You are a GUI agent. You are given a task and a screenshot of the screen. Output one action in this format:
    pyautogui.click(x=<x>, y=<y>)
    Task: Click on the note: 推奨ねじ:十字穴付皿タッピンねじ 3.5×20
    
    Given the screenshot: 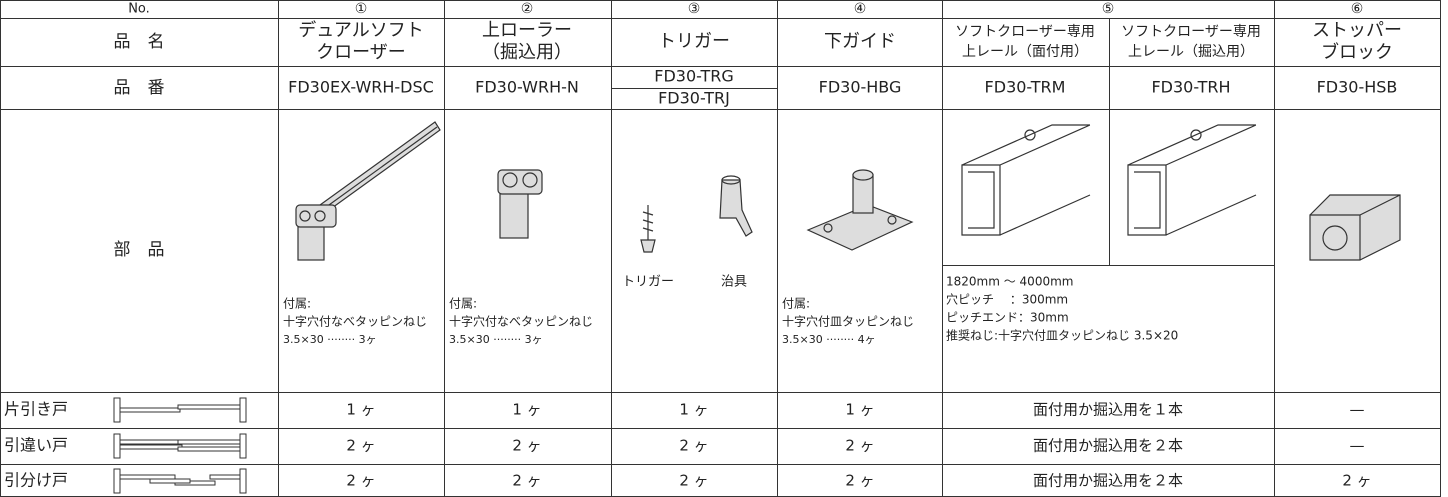 What is the action you would take?
    pyautogui.click(x=1062, y=335)
    